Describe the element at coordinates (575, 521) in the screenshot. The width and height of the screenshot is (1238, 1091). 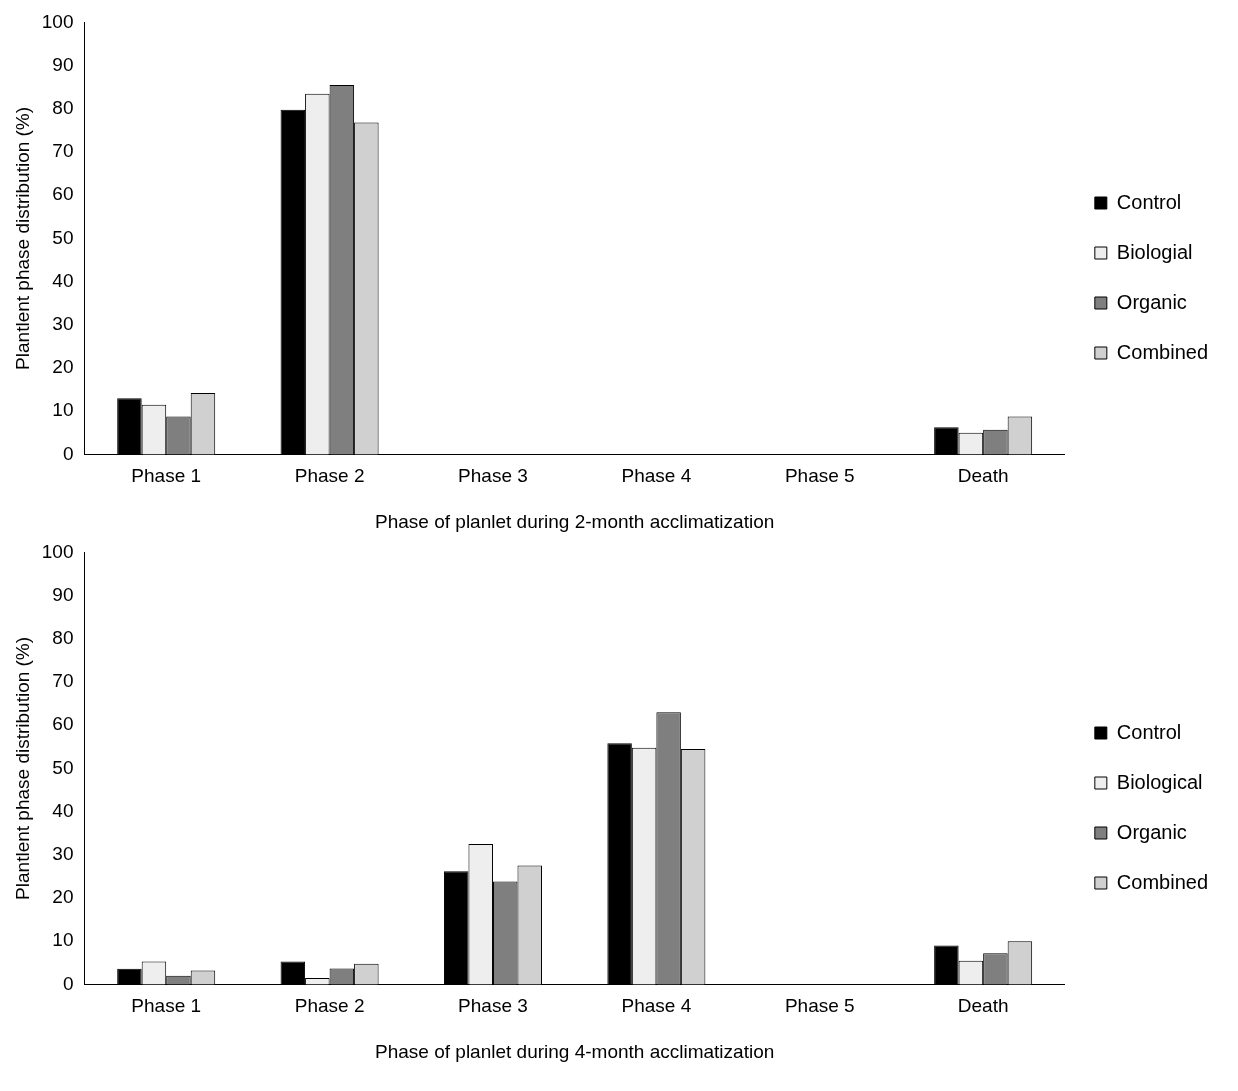
I see `x-axis-title: Phase of planlet during 2-month acclimatization` at that location.